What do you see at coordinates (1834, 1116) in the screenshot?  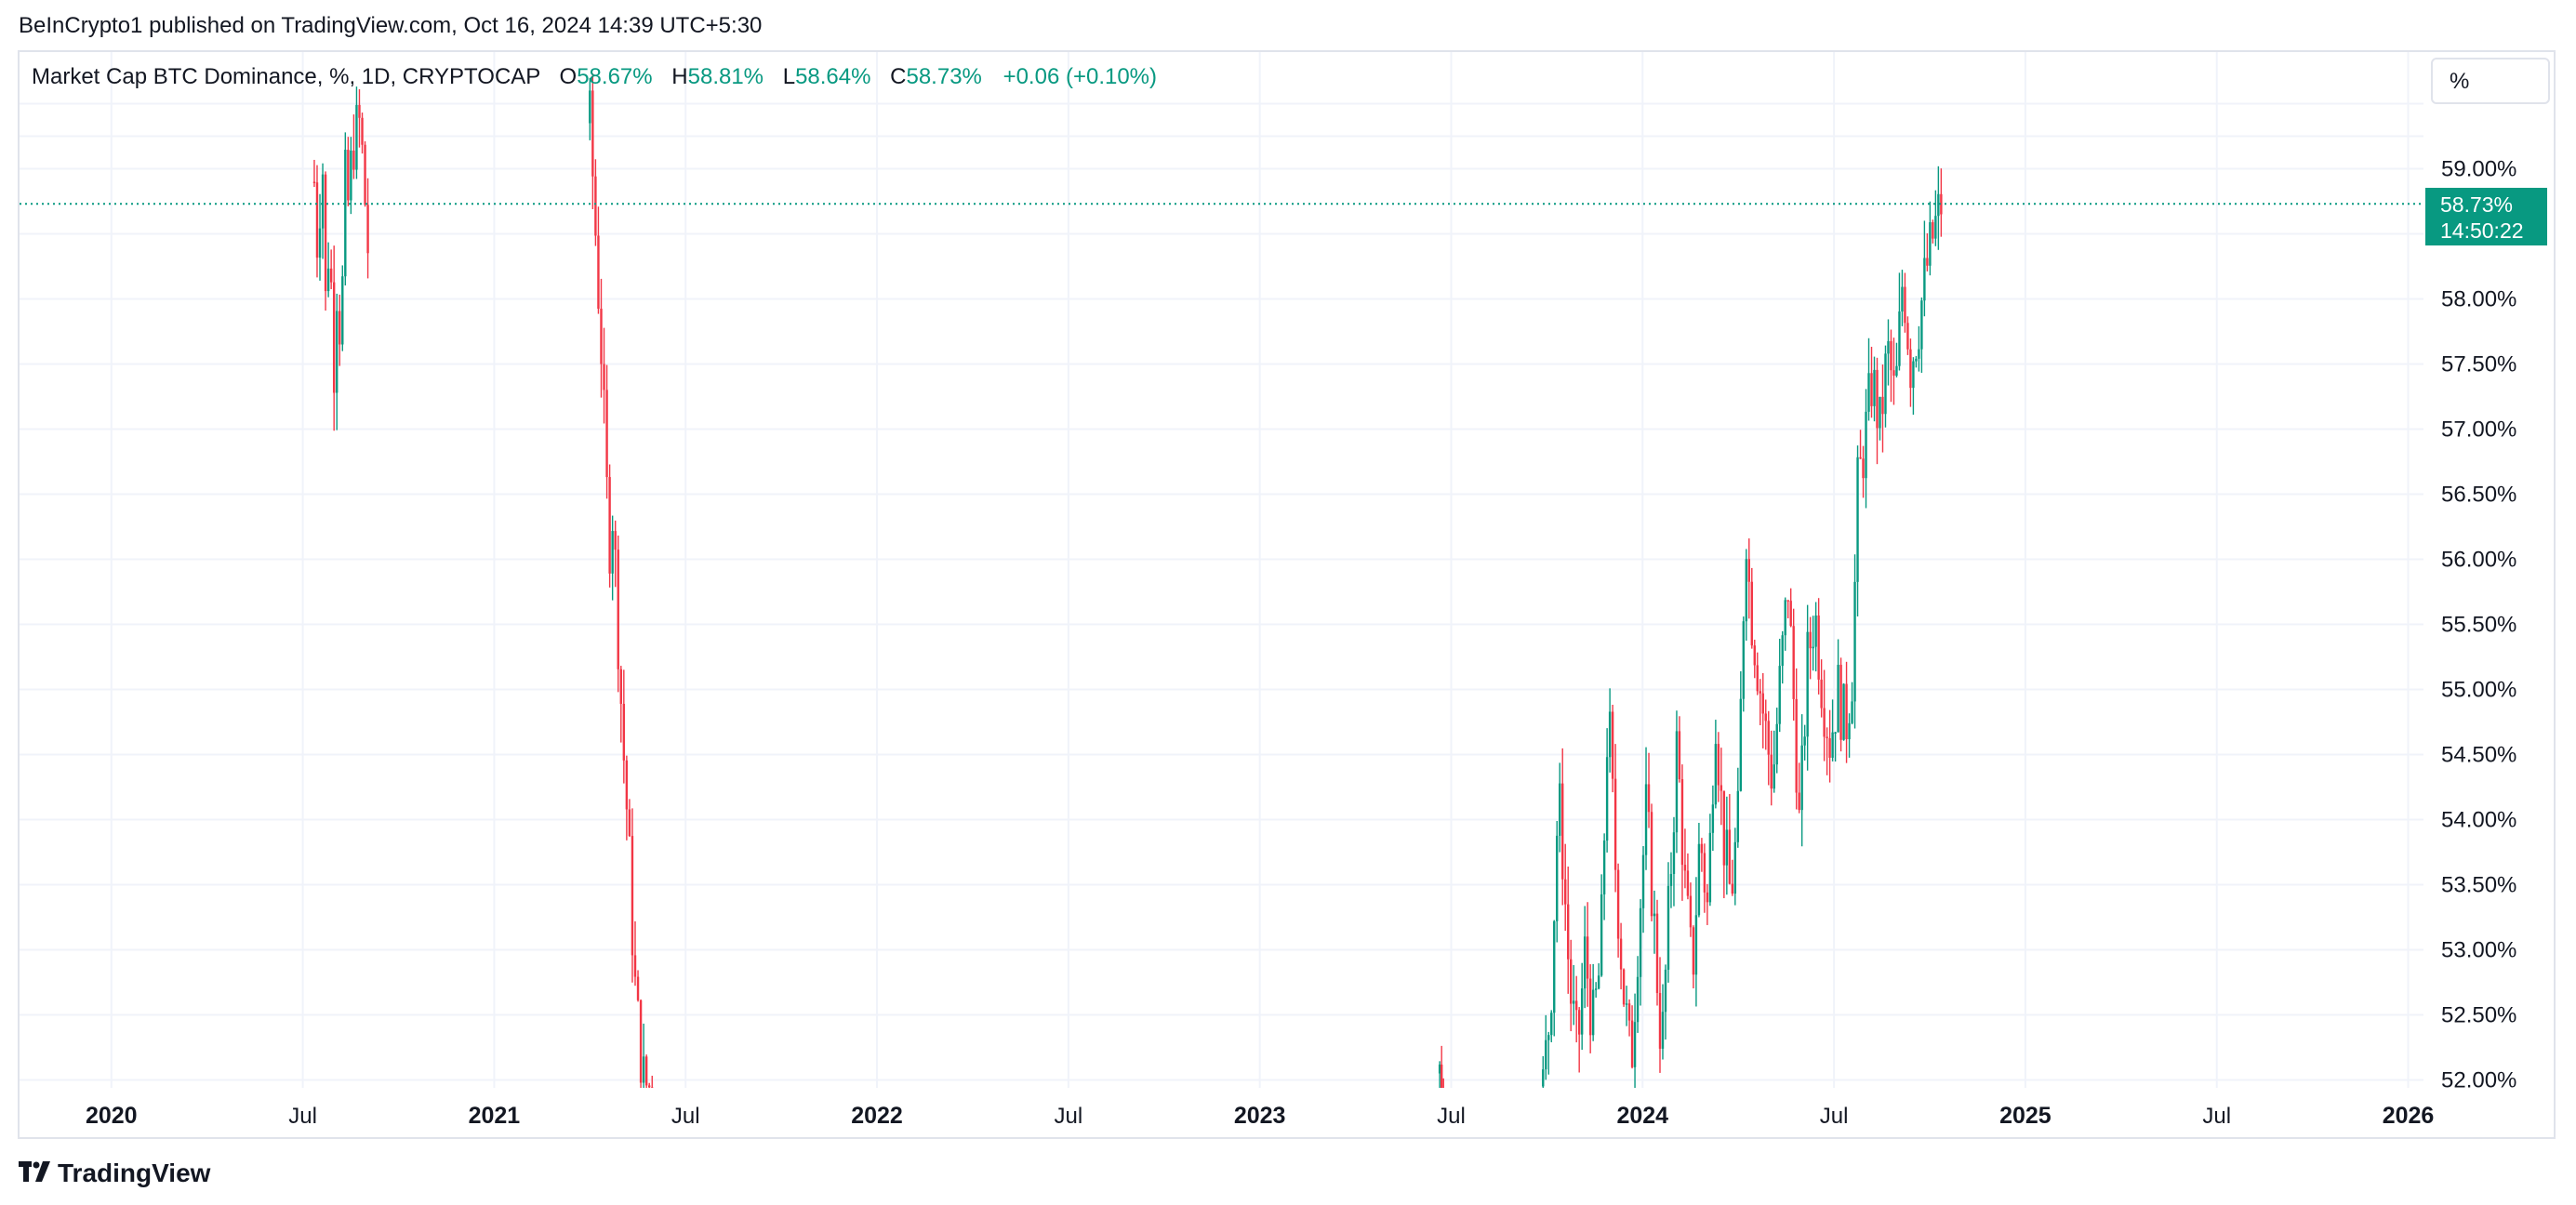 I see `x-tick-label: Jul` at bounding box center [1834, 1116].